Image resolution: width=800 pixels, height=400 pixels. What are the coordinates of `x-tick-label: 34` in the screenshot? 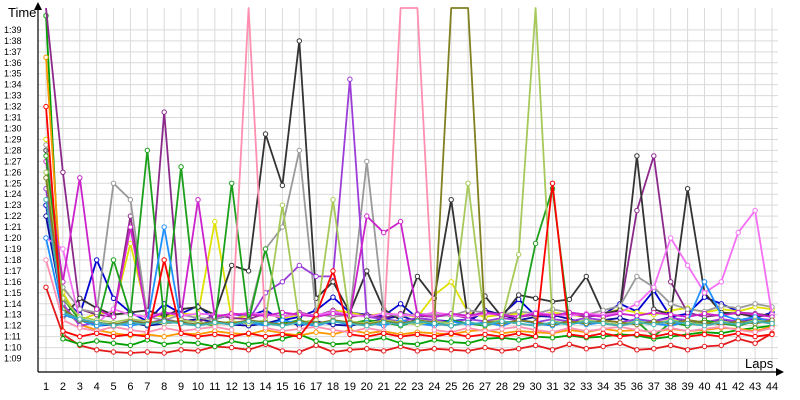 It's located at (603, 387).